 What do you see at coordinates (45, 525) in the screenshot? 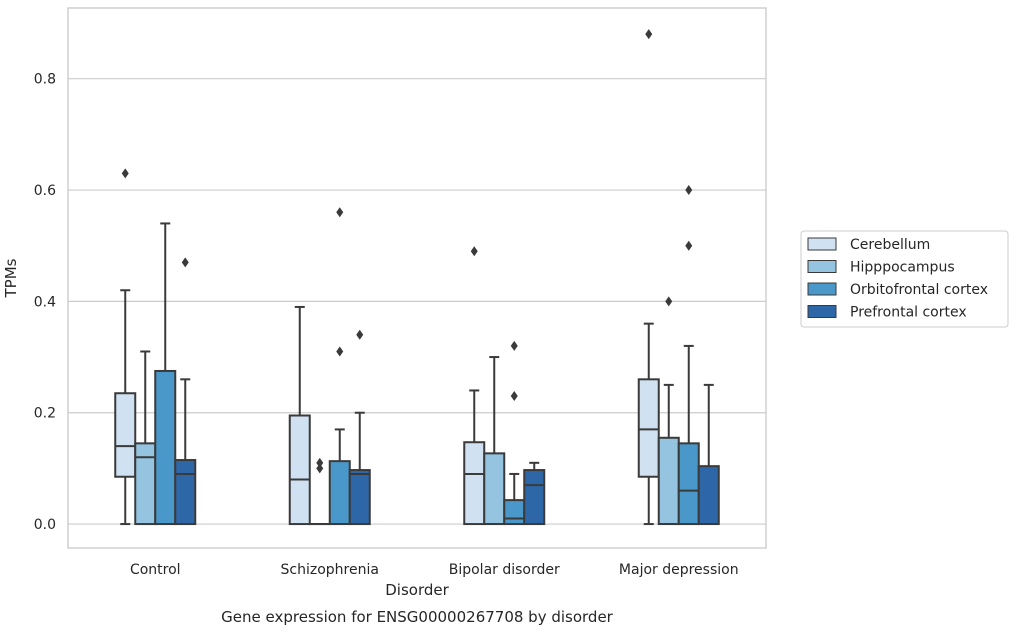
I see `y-tick-label: 0.0` at bounding box center [45, 525].